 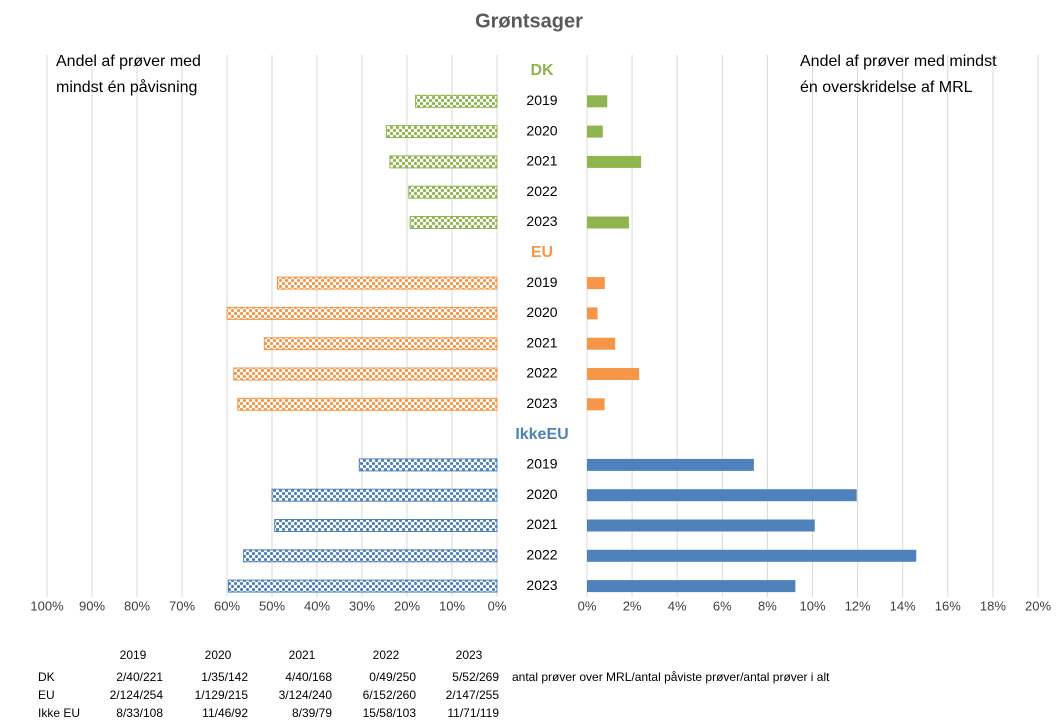 What do you see at coordinates (182, 605) in the screenshot?
I see `x-tick-label: 70%` at bounding box center [182, 605].